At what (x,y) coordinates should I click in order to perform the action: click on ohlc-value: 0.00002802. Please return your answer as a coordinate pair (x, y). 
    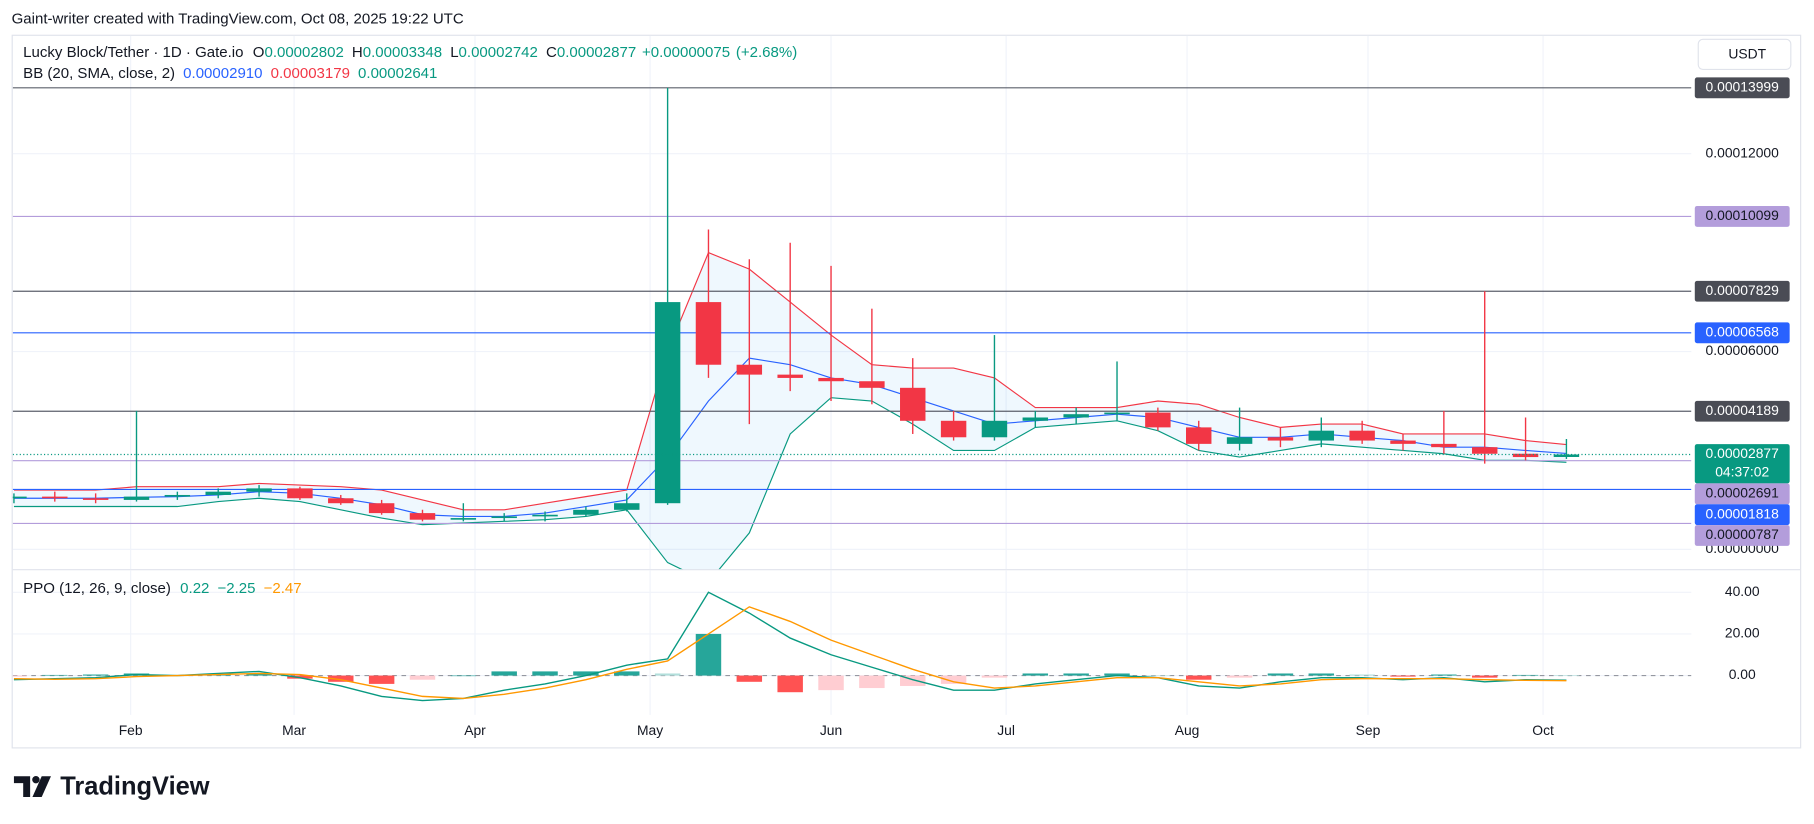
    Looking at the image, I should click on (303, 52).